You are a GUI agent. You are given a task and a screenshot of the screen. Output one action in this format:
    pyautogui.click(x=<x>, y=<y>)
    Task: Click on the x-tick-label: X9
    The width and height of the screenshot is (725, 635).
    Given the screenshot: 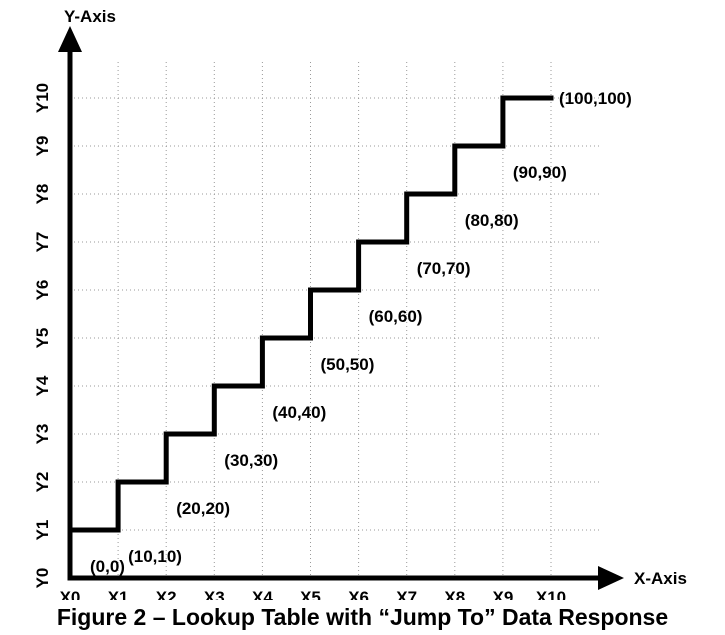 What is the action you would take?
    pyautogui.click(x=503, y=594)
    